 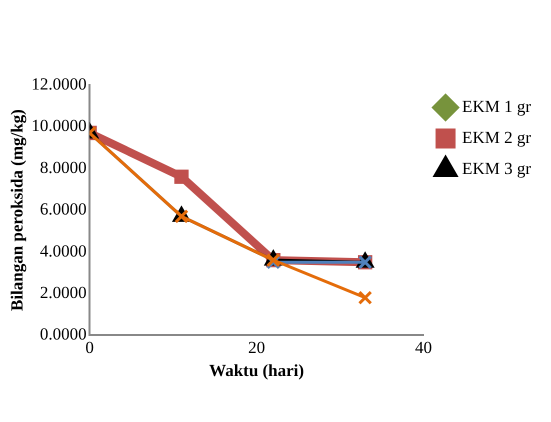 What do you see at coordinates (59, 126) in the screenshot?
I see `y-tick-label: 10.0000` at bounding box center [59, 126].